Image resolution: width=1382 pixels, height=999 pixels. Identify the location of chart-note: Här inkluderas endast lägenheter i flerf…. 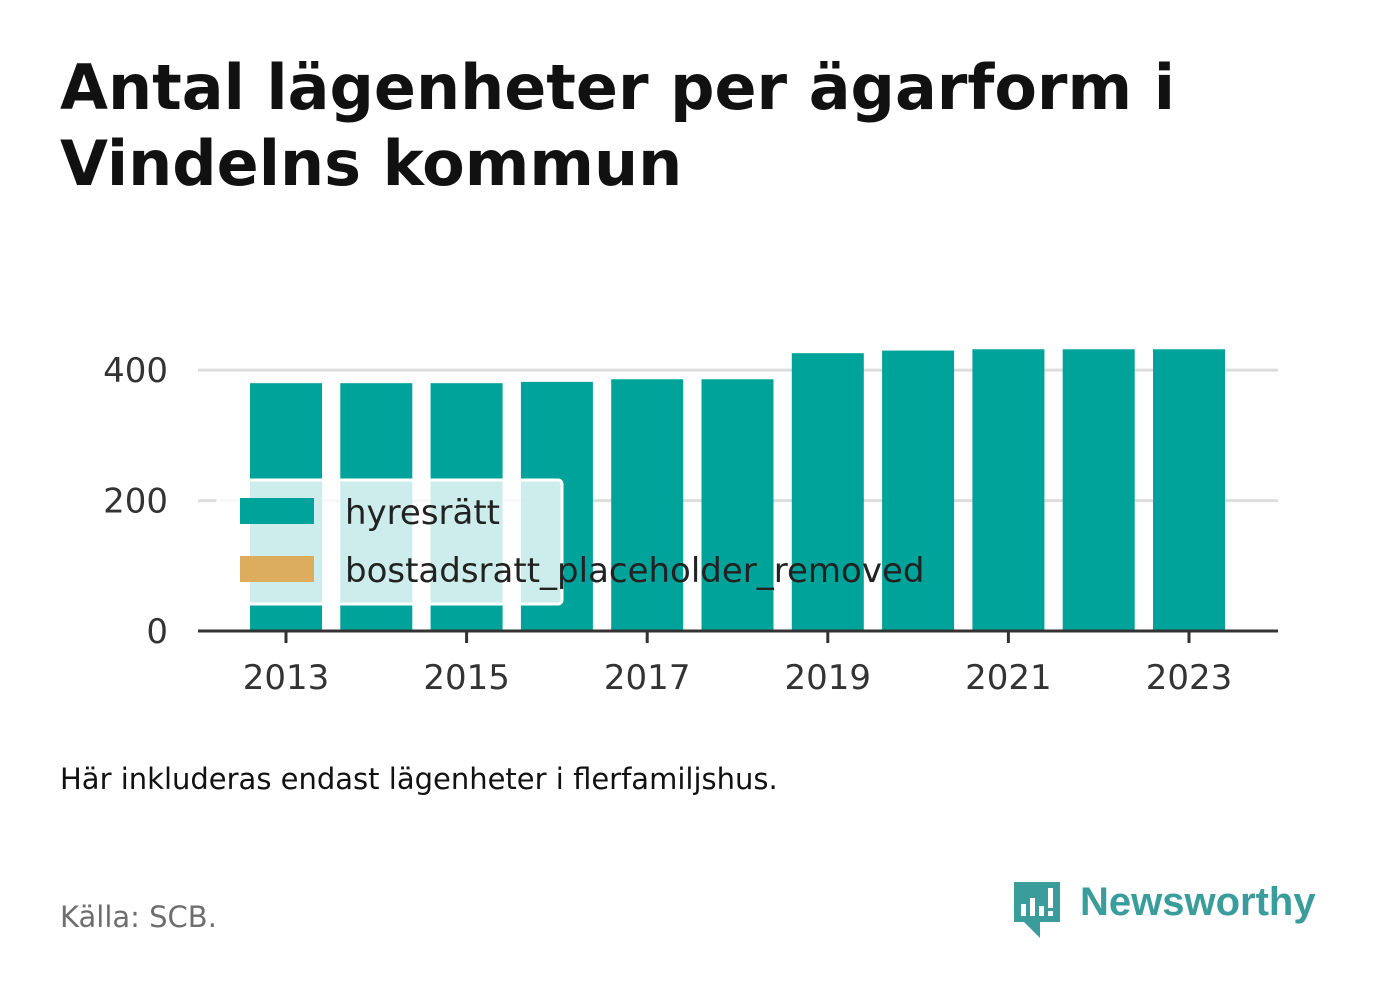
(419, 779).